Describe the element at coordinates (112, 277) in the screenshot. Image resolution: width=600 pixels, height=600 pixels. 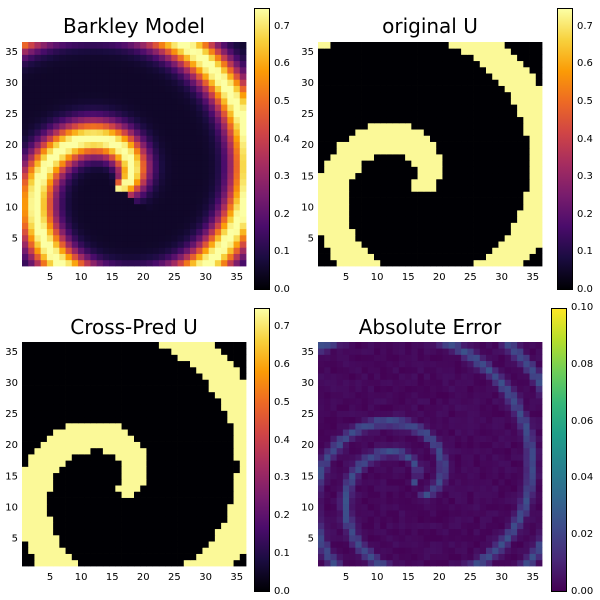
I see `x-tick-label: 15` at that location.